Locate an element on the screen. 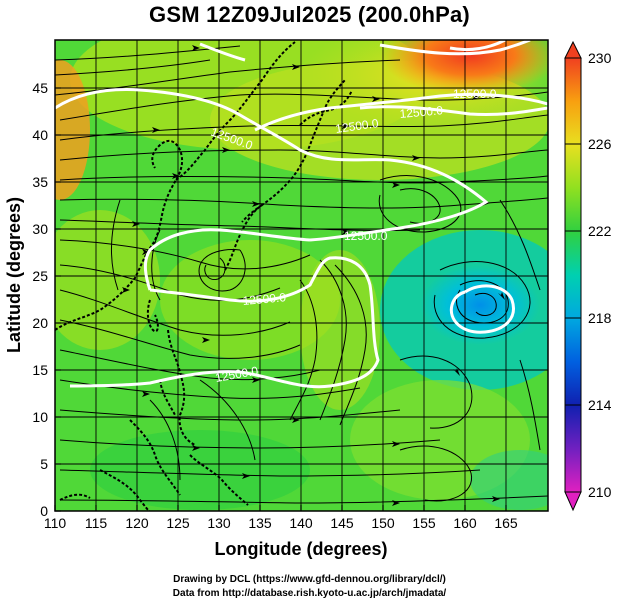 The width and height of the screenshot is (619, 605). x-tick-label: 110 is located at coordinates (55, 523).